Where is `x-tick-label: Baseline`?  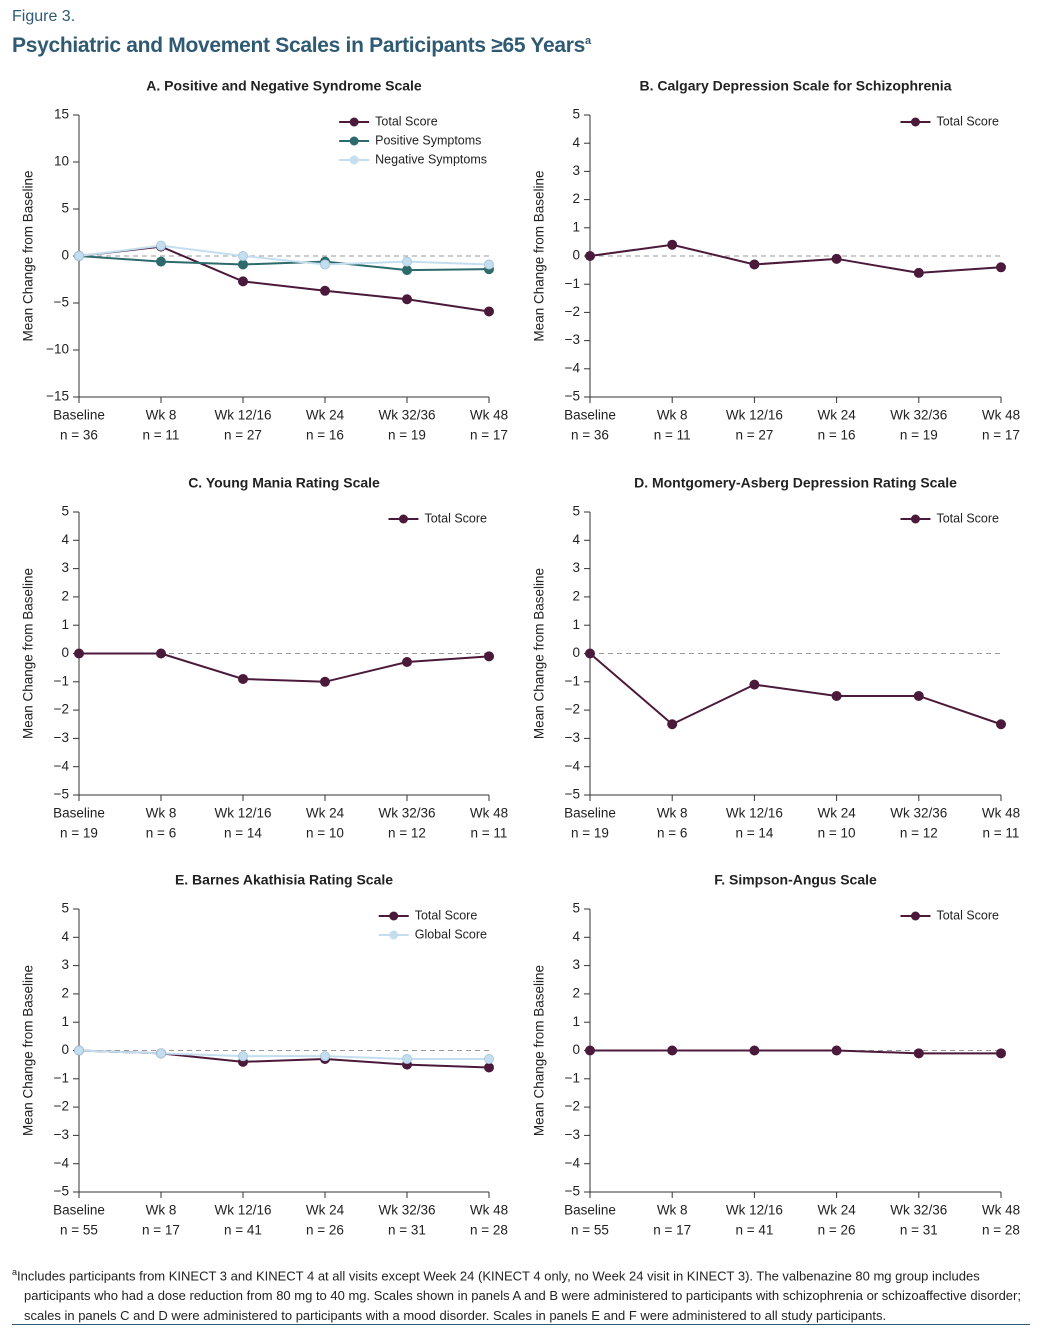 x-tick-label: Baseline is located at coordinates (590, 415).